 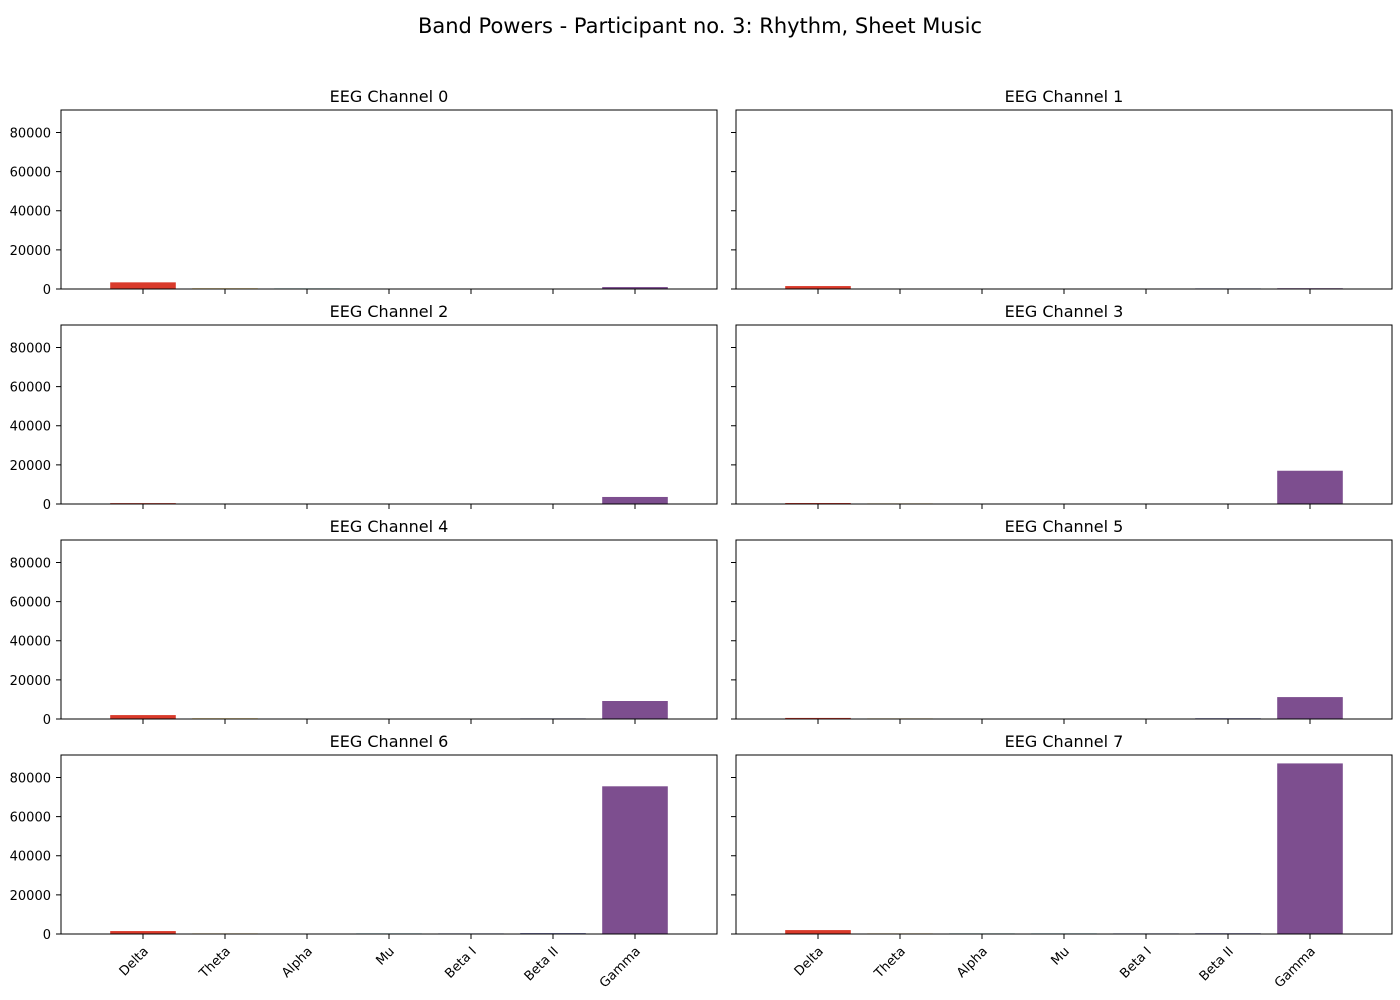 I want to click on panel-title: EEG Channel 1, so click(x=1064, y=96).